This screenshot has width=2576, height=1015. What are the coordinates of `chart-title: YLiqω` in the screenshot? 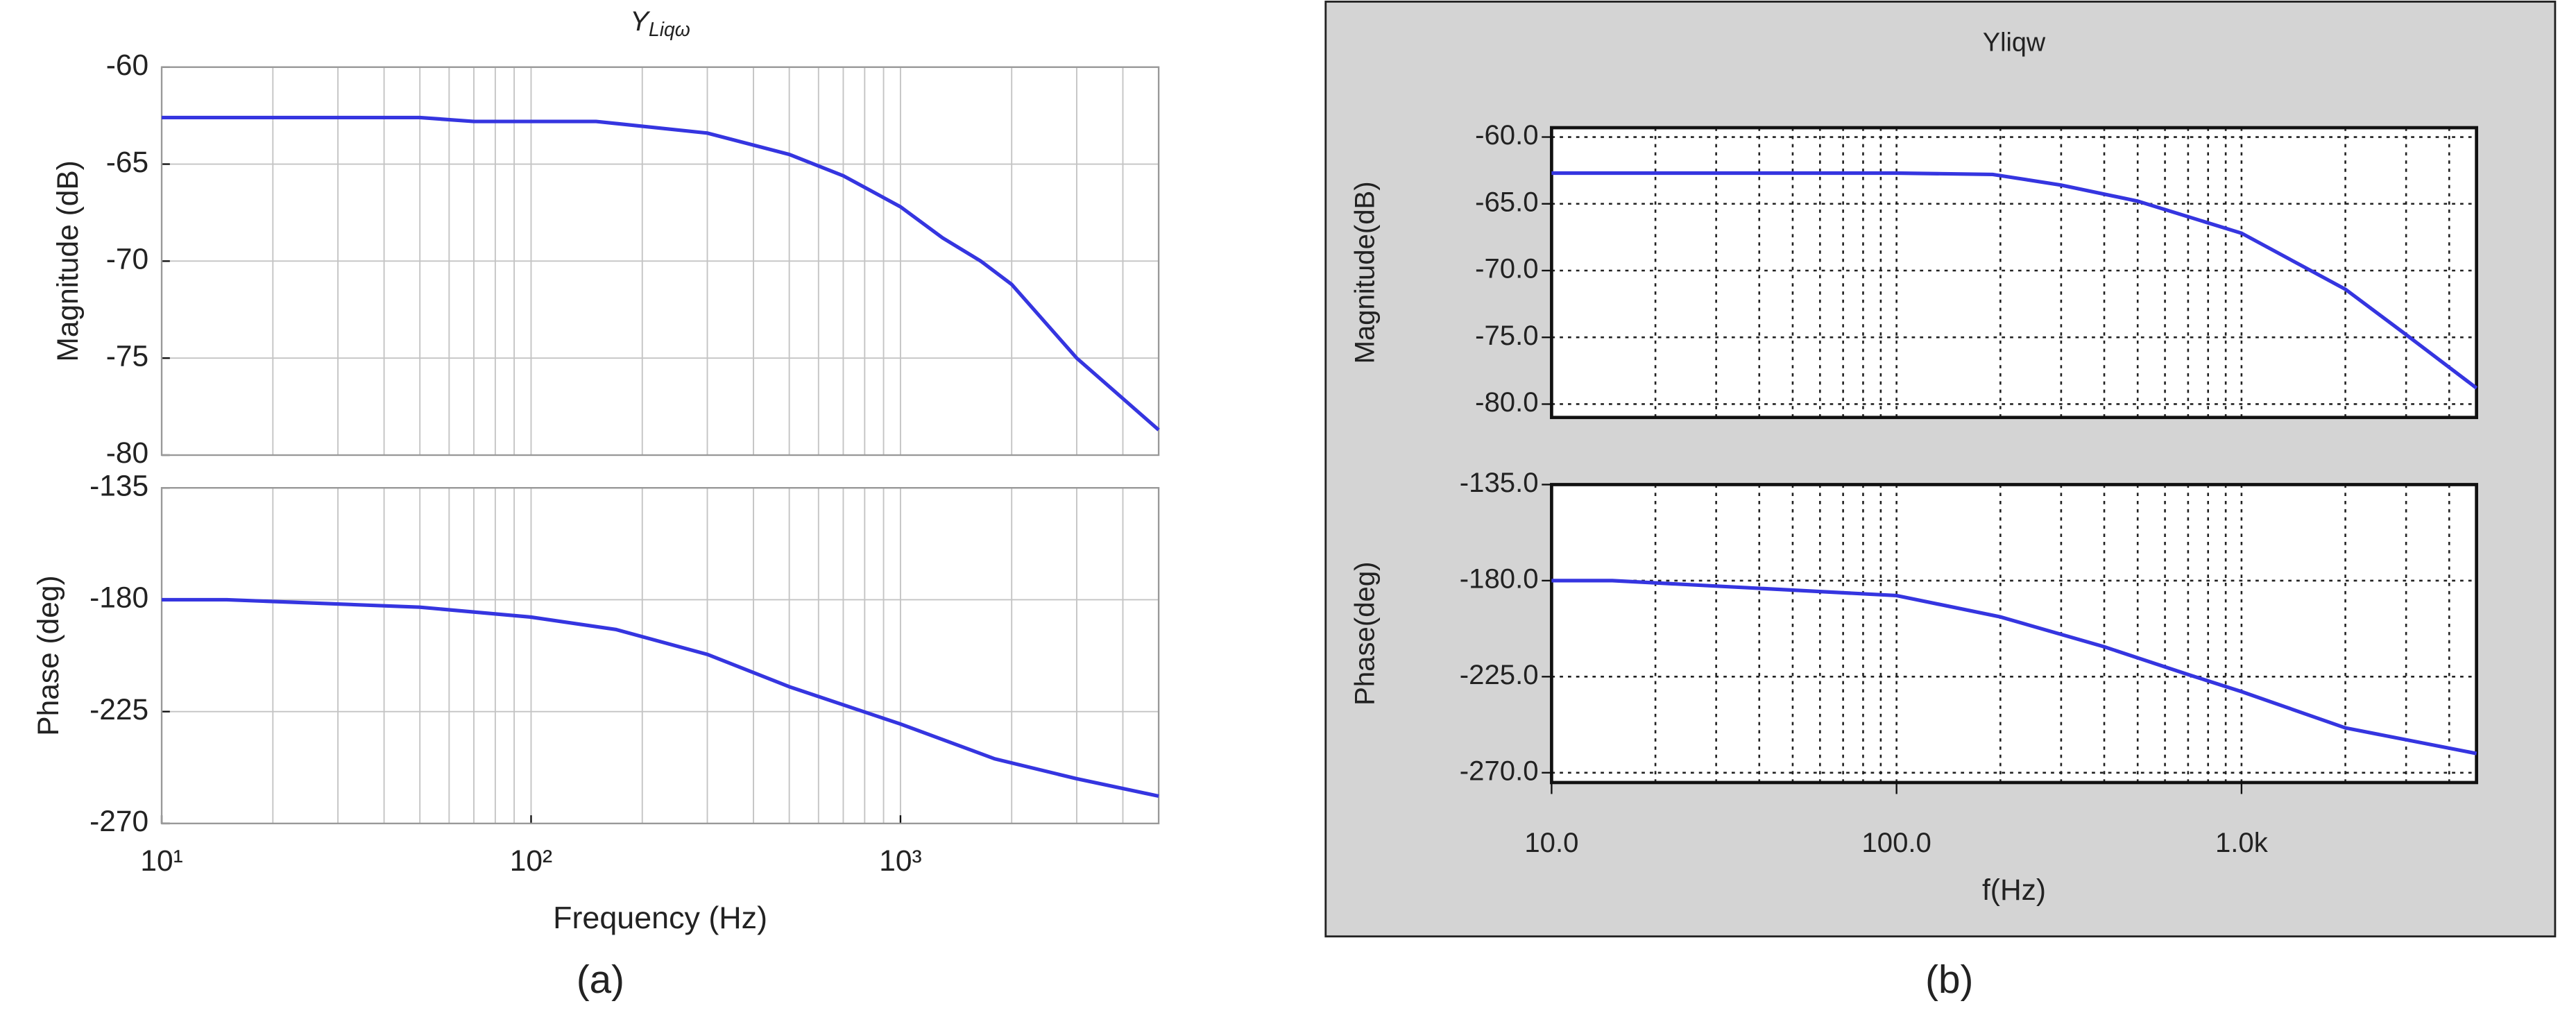 It's located at (660, 23).